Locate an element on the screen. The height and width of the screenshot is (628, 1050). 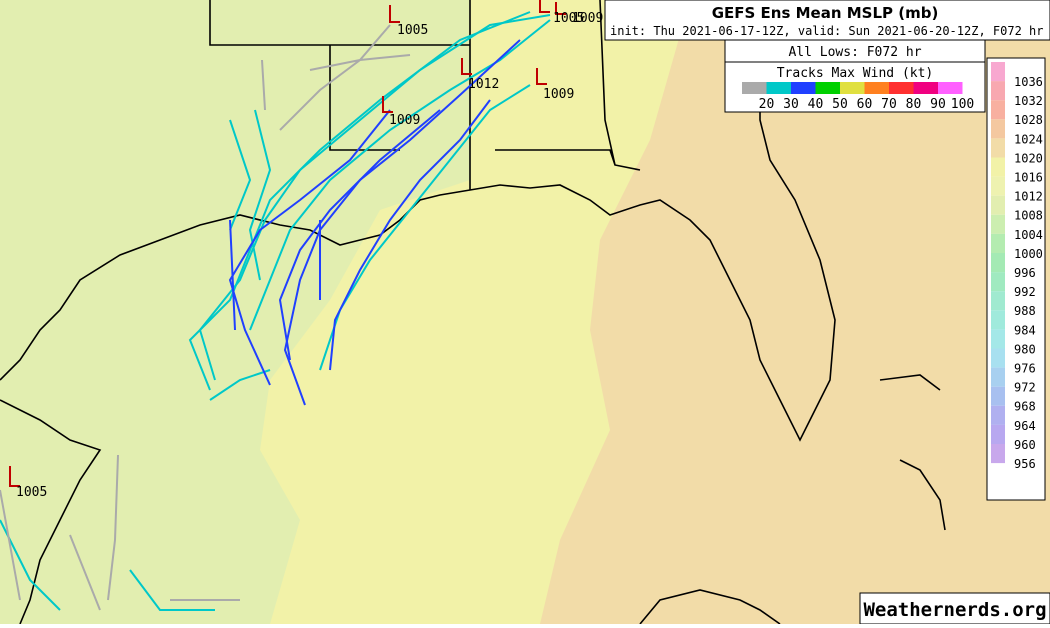
pressure-label: 1012 is located at coordinates (1028, 197).